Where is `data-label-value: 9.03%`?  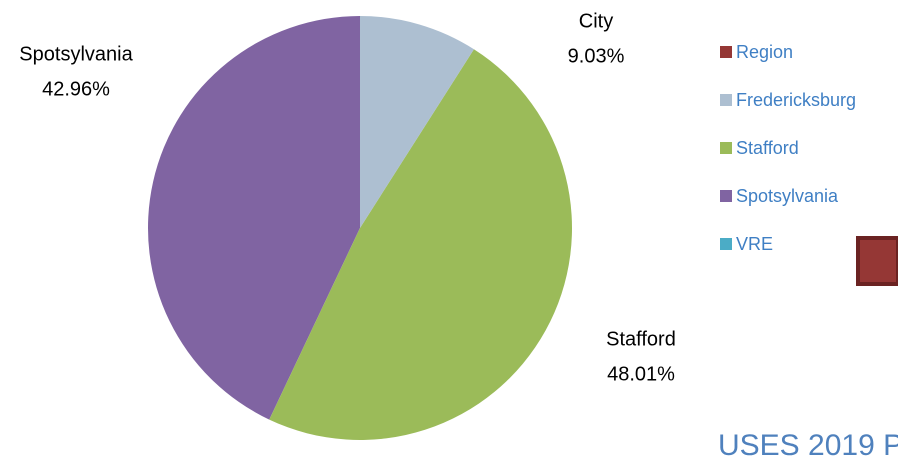 data-label-value: 9.03% is located at coordinates (596, 56).